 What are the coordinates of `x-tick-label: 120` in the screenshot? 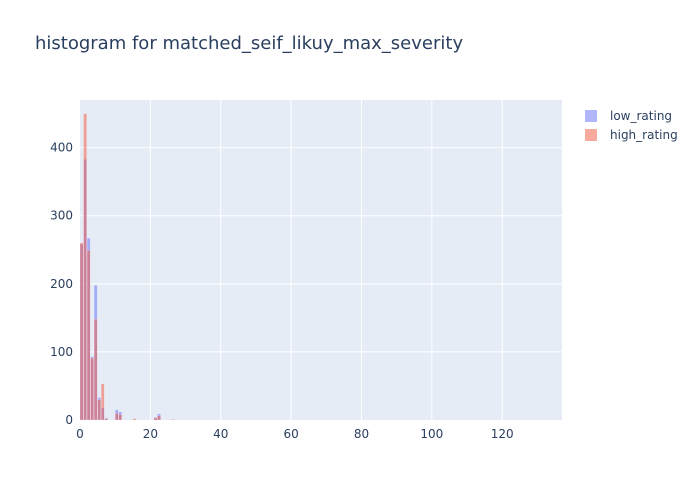 It's located at (502, 434).